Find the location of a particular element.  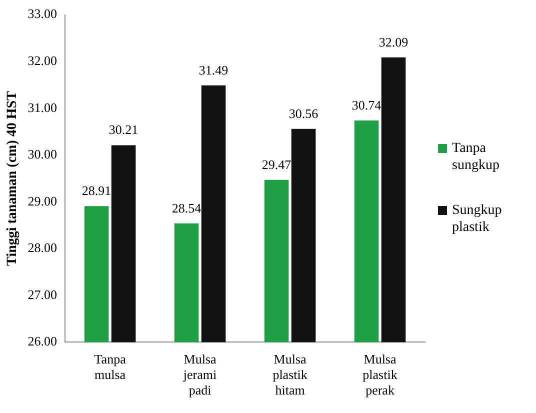

legend-label: Sungkup plastik is located at coordinates (477, 219).